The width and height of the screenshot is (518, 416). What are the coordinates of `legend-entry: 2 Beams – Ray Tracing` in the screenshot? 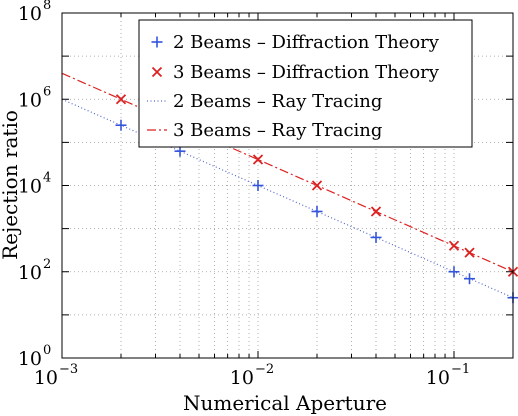 It's located at (264, 101).